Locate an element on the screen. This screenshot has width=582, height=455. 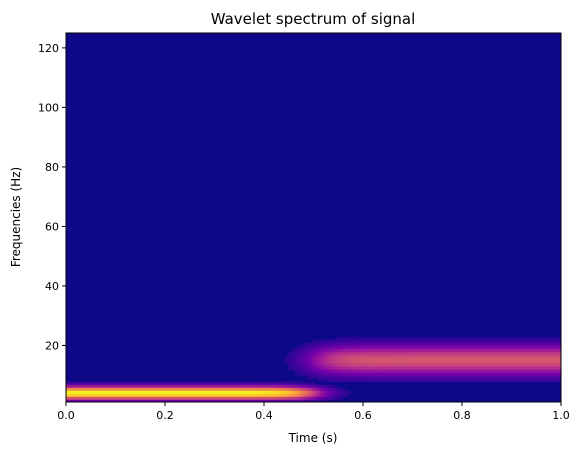
x-axis-label: Time (s) is located at coordinates (313, 438).